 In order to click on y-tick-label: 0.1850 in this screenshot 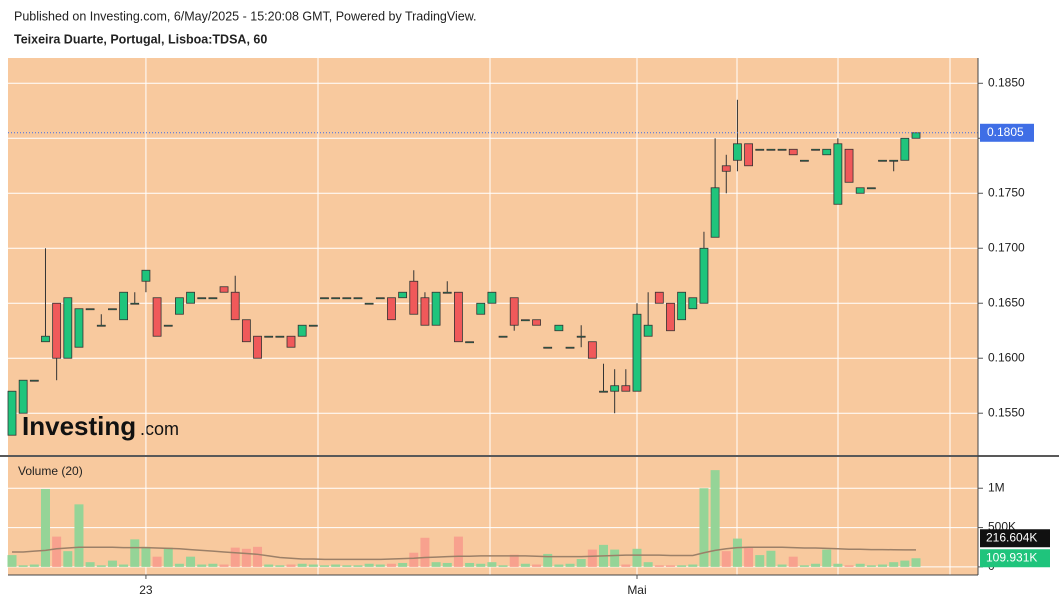, I will do `click(1006, 82)`.